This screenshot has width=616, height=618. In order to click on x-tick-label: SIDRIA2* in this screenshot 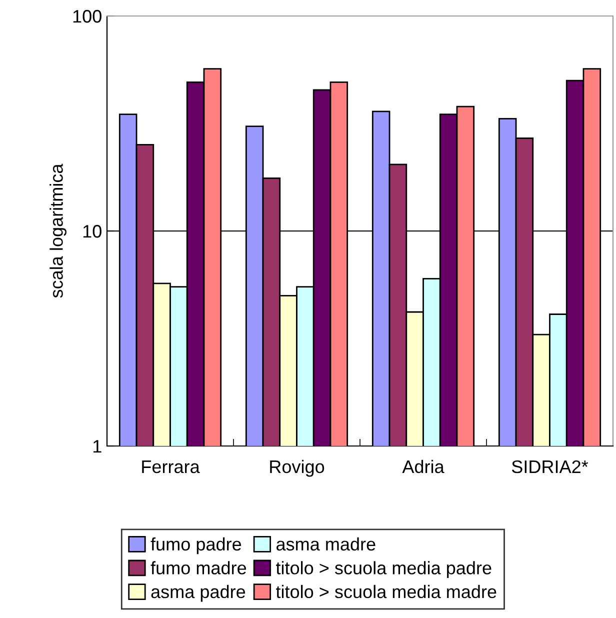, I will do `click(550, 467)`.